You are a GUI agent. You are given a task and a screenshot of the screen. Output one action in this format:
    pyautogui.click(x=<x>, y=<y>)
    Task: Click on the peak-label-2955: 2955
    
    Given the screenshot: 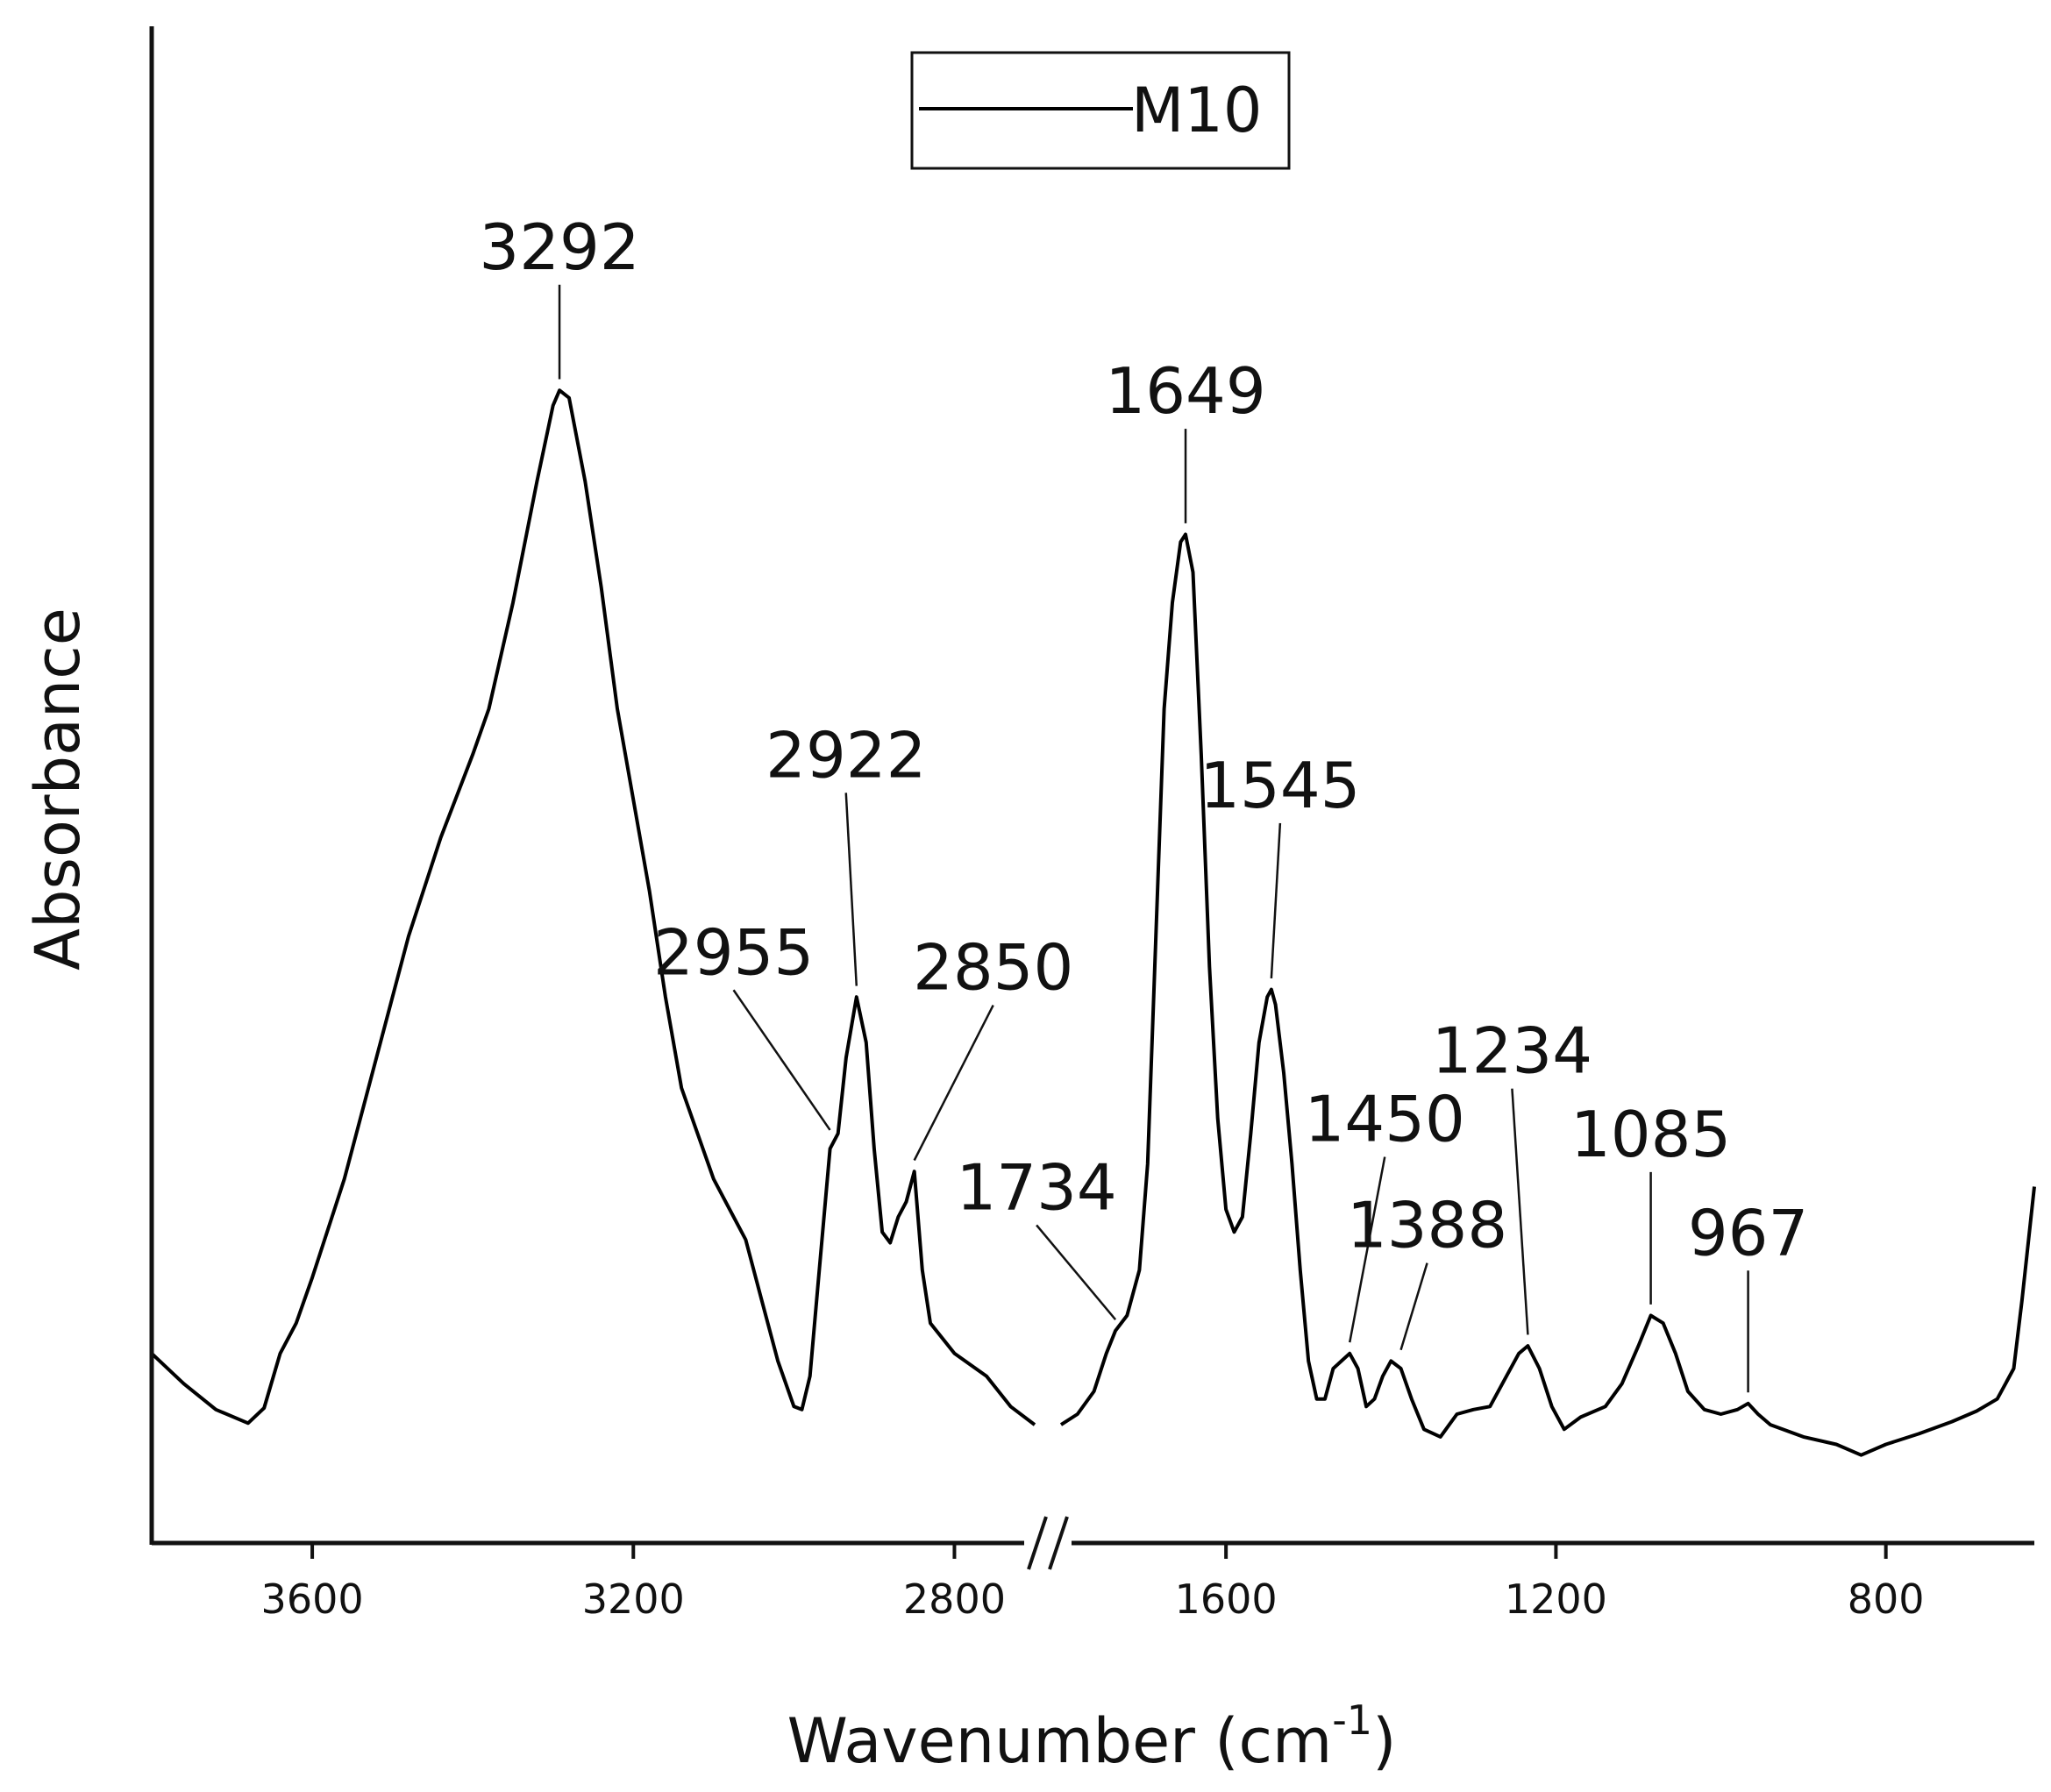 What is the action you would take?
    pyautogui.click(x=734, y=952)
    